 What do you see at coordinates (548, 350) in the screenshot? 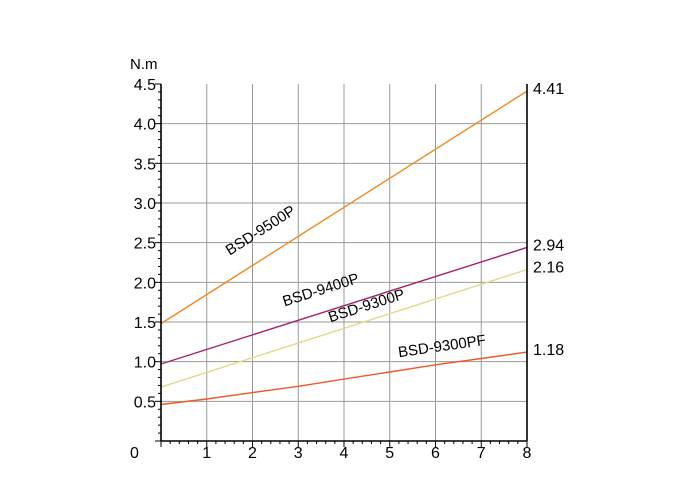
I see `end-value-label: 1.18` at bounding box center [548, 350].